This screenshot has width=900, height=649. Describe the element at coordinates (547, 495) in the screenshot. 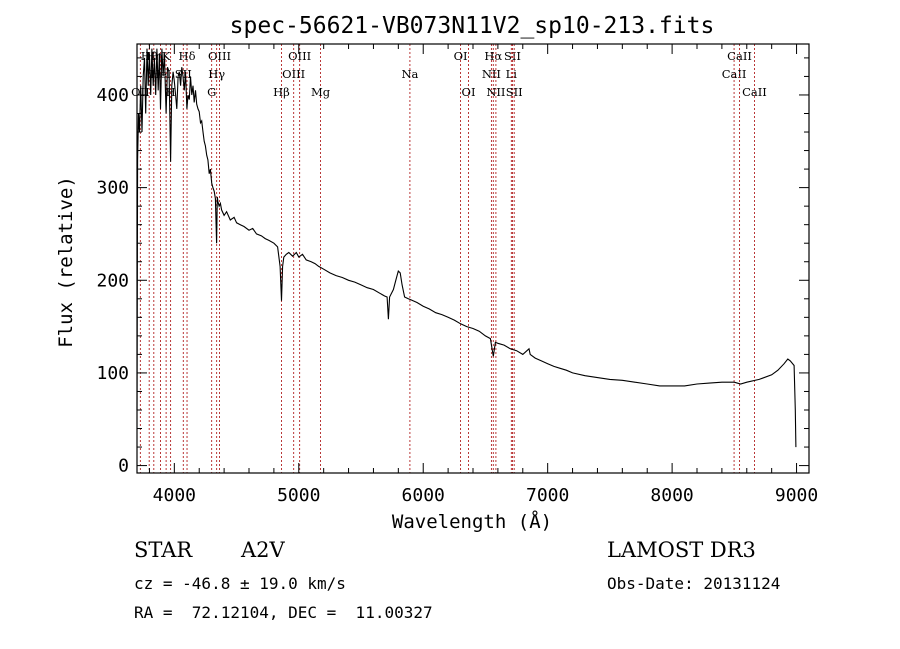

I see `x-tick-label: 7000` at that location.